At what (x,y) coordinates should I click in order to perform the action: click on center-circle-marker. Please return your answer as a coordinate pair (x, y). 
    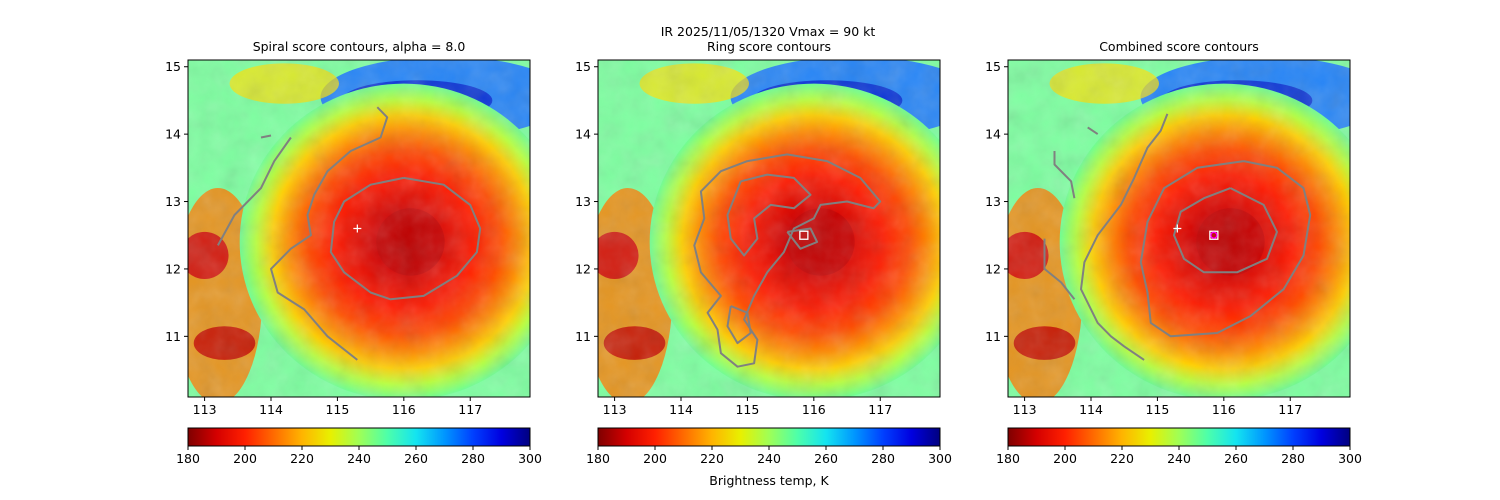
    Looking at the image, I should click on (1214, 235).